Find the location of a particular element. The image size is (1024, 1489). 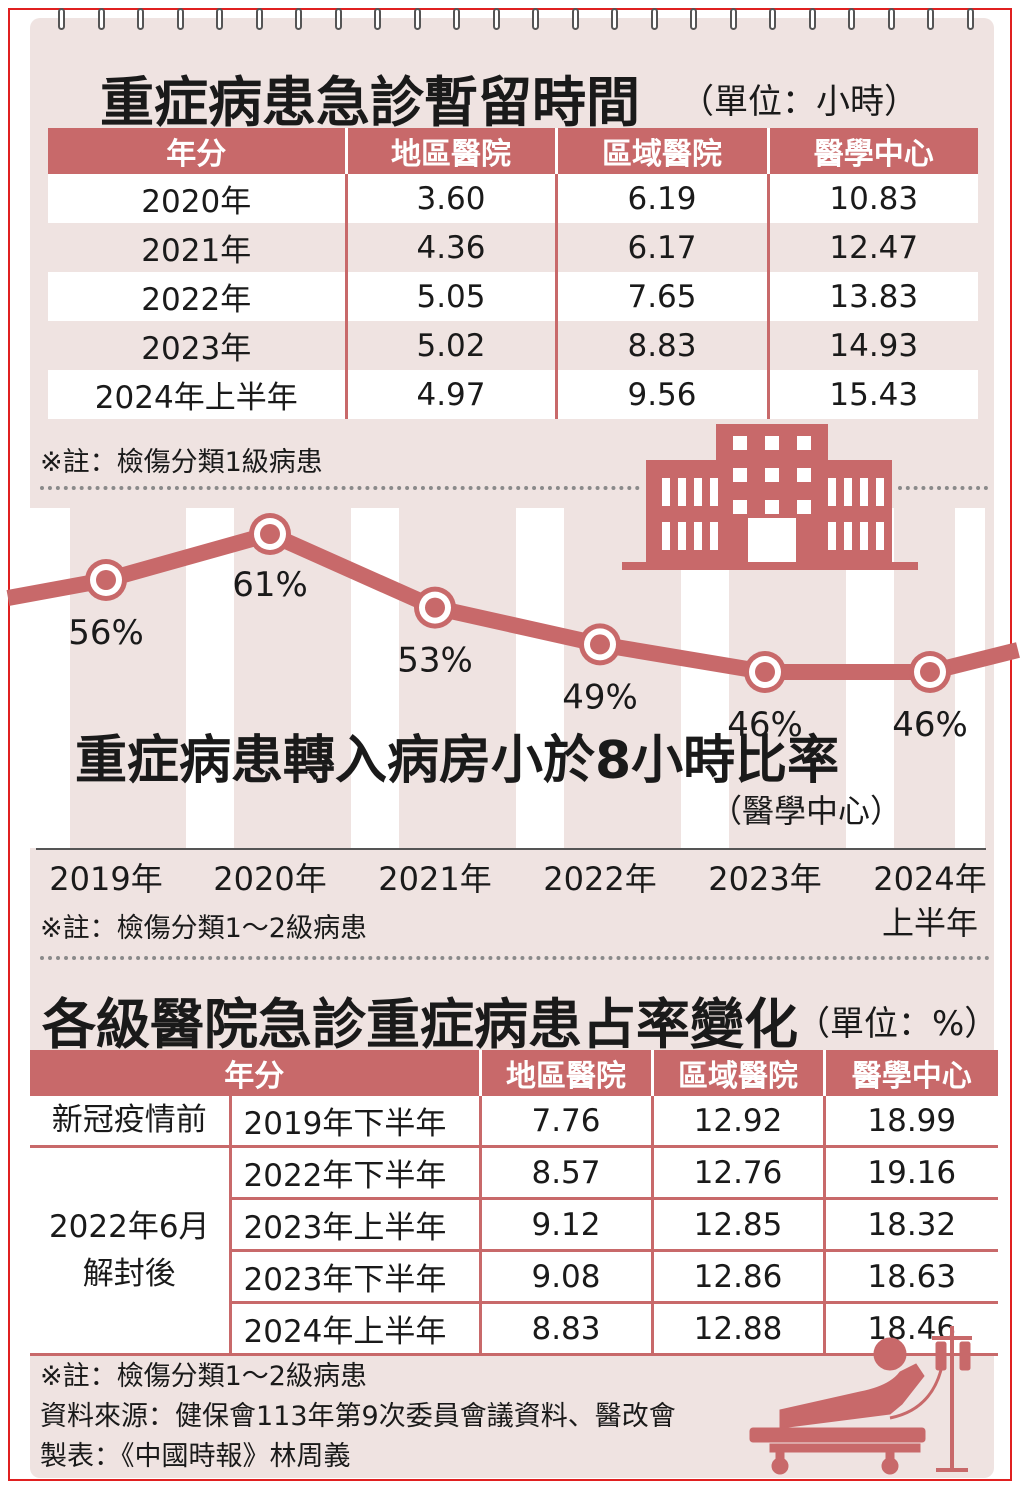

table-cell: 2019年下半年 is located at coordinates (354, 1122).